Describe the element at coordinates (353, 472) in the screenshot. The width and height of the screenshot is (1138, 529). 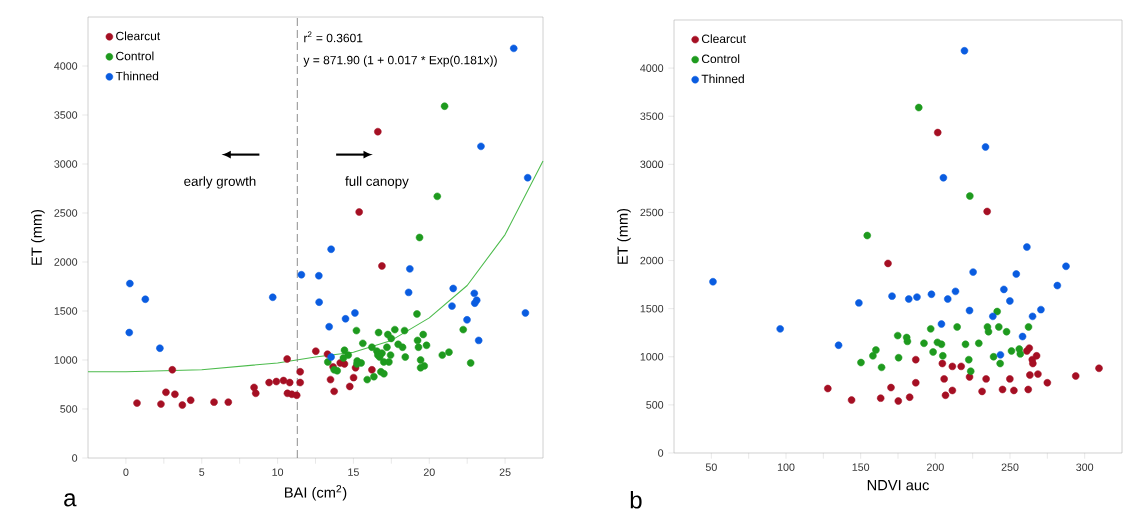
I see `x-tick-label: 15` at that location.